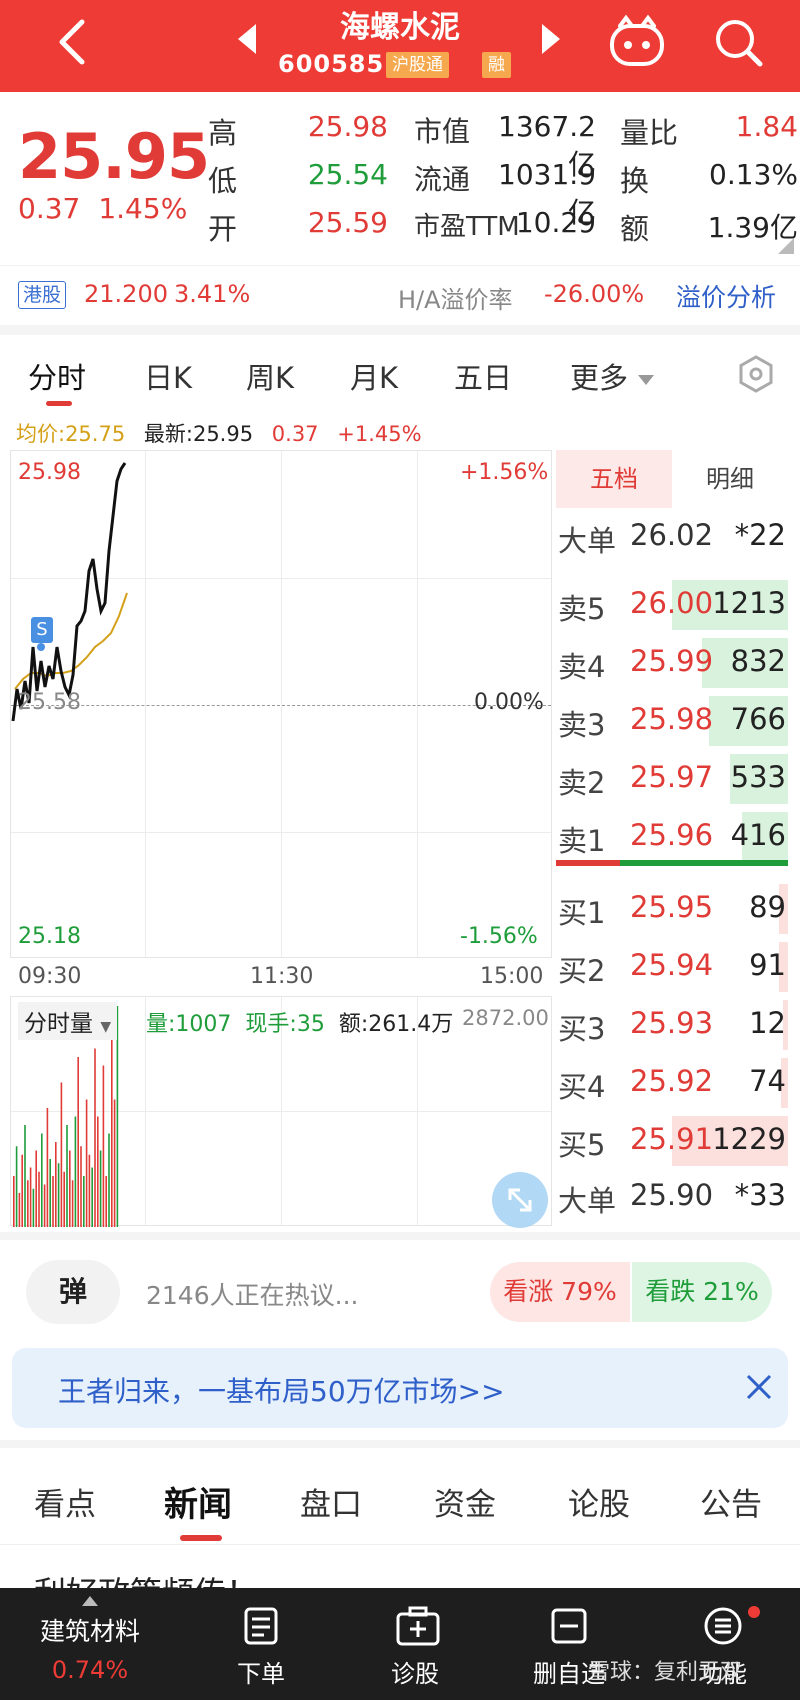  I want to click on back-icon, so click(73, 42).